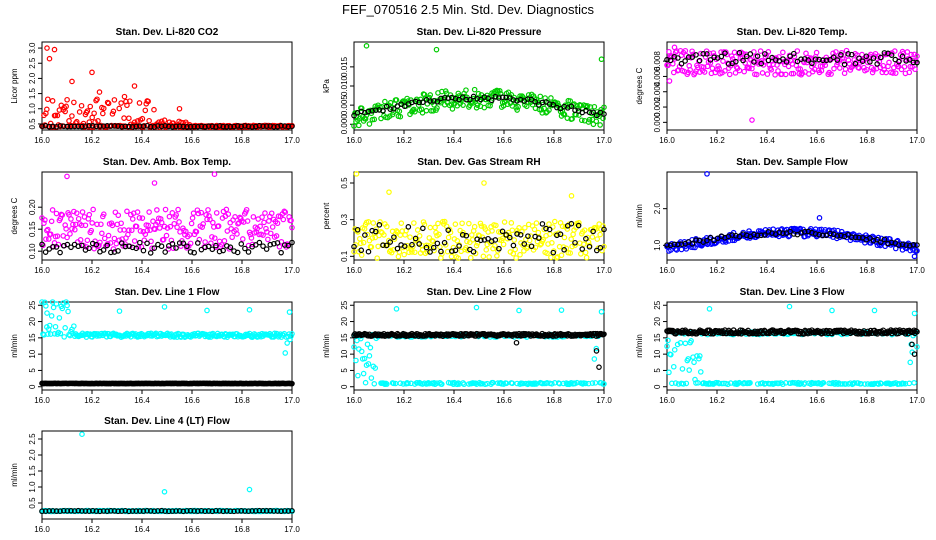 The image size is (936, 540). What do you see at coordinates (344, 256) in the screenshot?
I see `y-tick-label: 0.1` at bounding box center [344, 256].